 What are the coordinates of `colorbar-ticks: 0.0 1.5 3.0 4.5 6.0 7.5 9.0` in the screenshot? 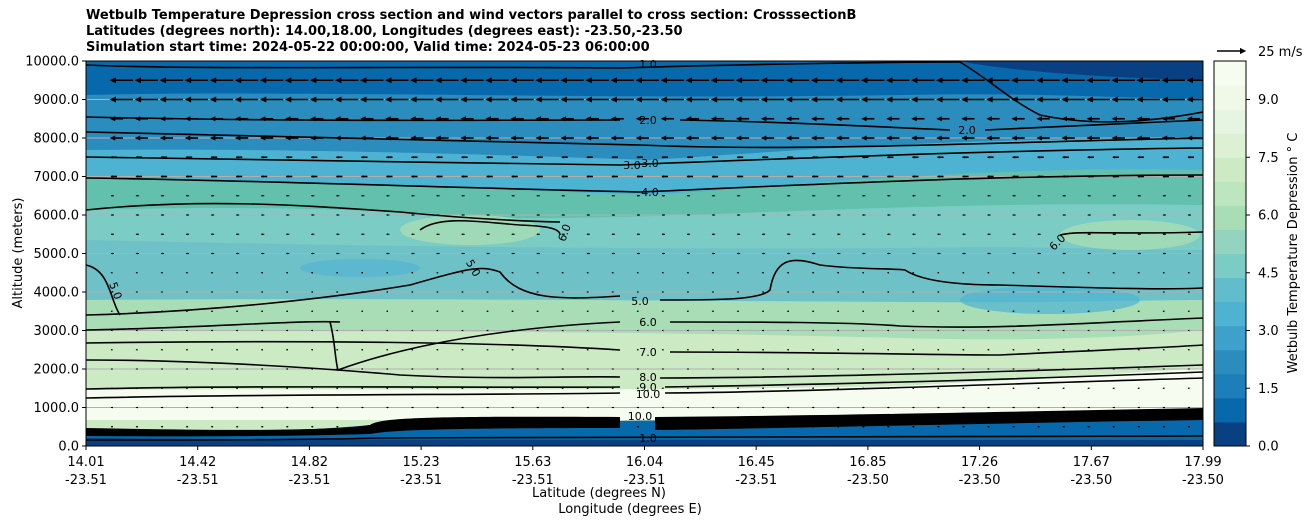 It's located at (1262, 274).